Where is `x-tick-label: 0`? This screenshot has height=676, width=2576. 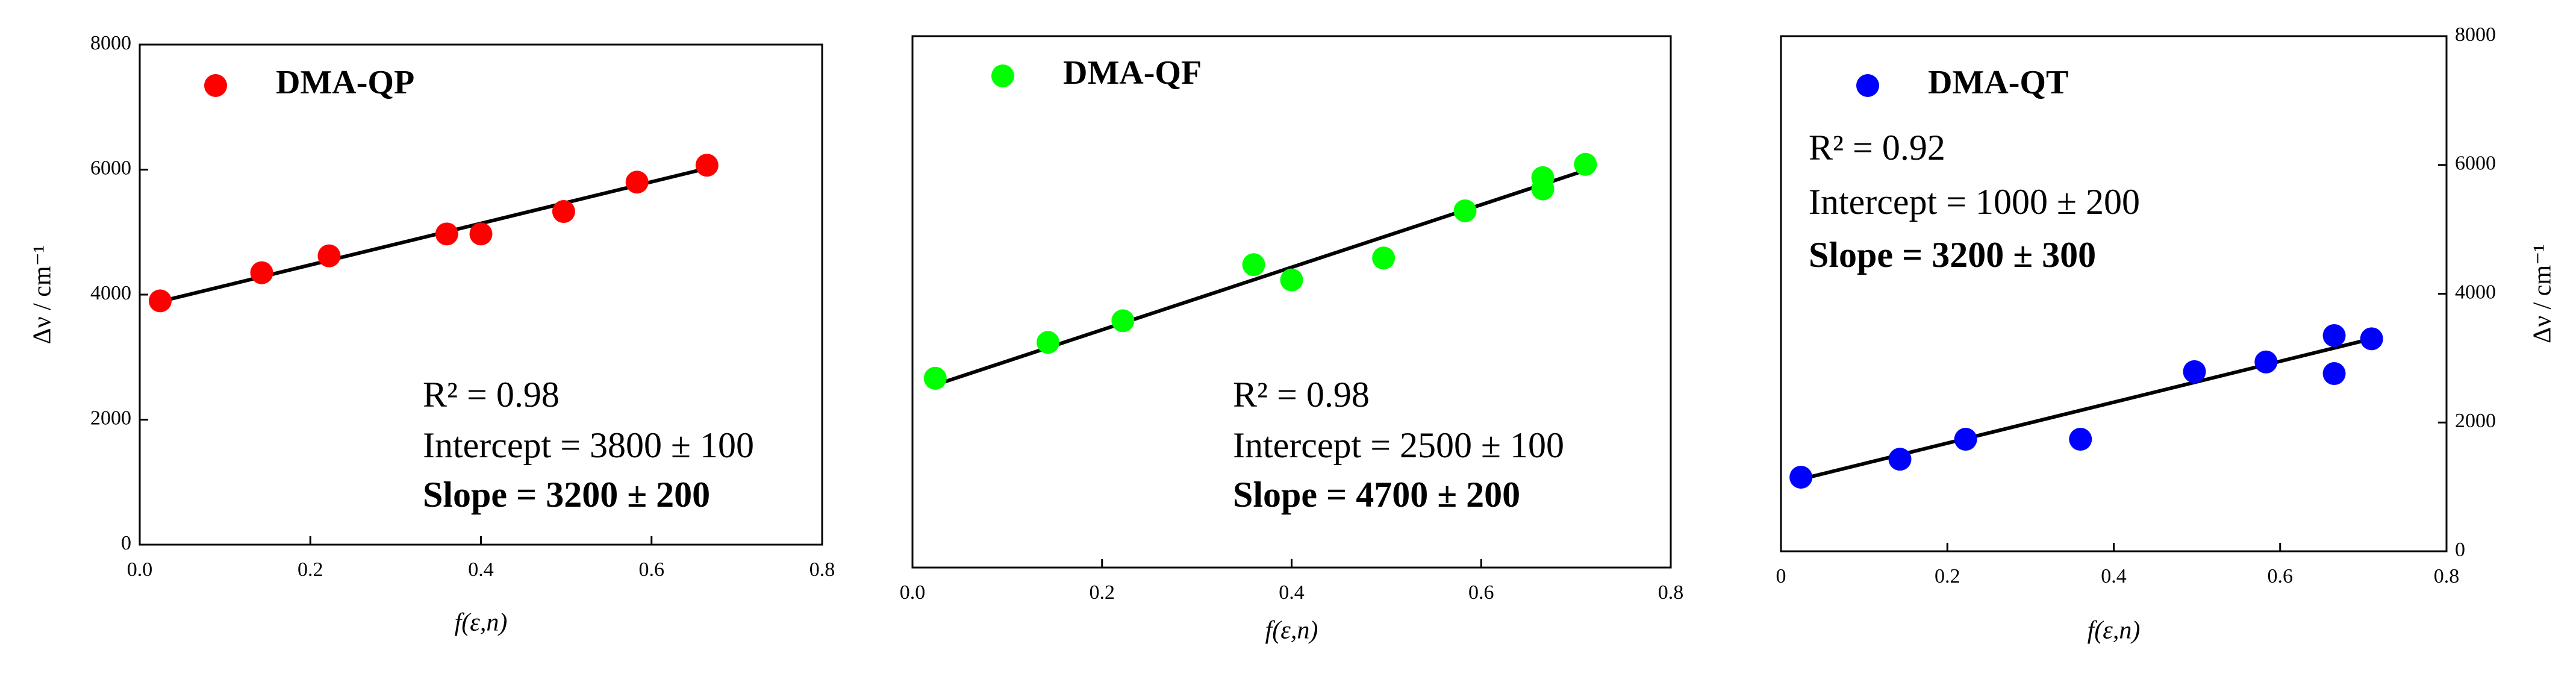
x-tick-label: 0 is located at coordinates (1781, 576).